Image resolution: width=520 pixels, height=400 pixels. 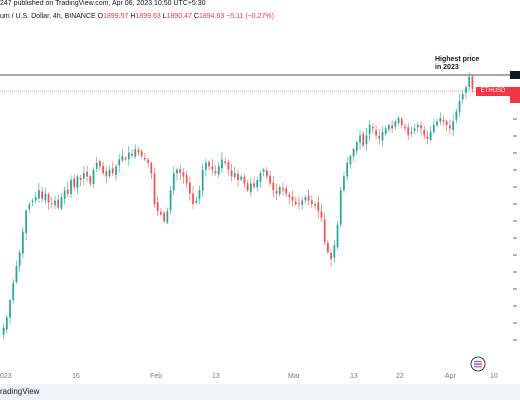 What do you see at coordinates (457, 59) in the screenshot?
I see `annotation-line-1: Highest price` at bounding box center [457, 59].